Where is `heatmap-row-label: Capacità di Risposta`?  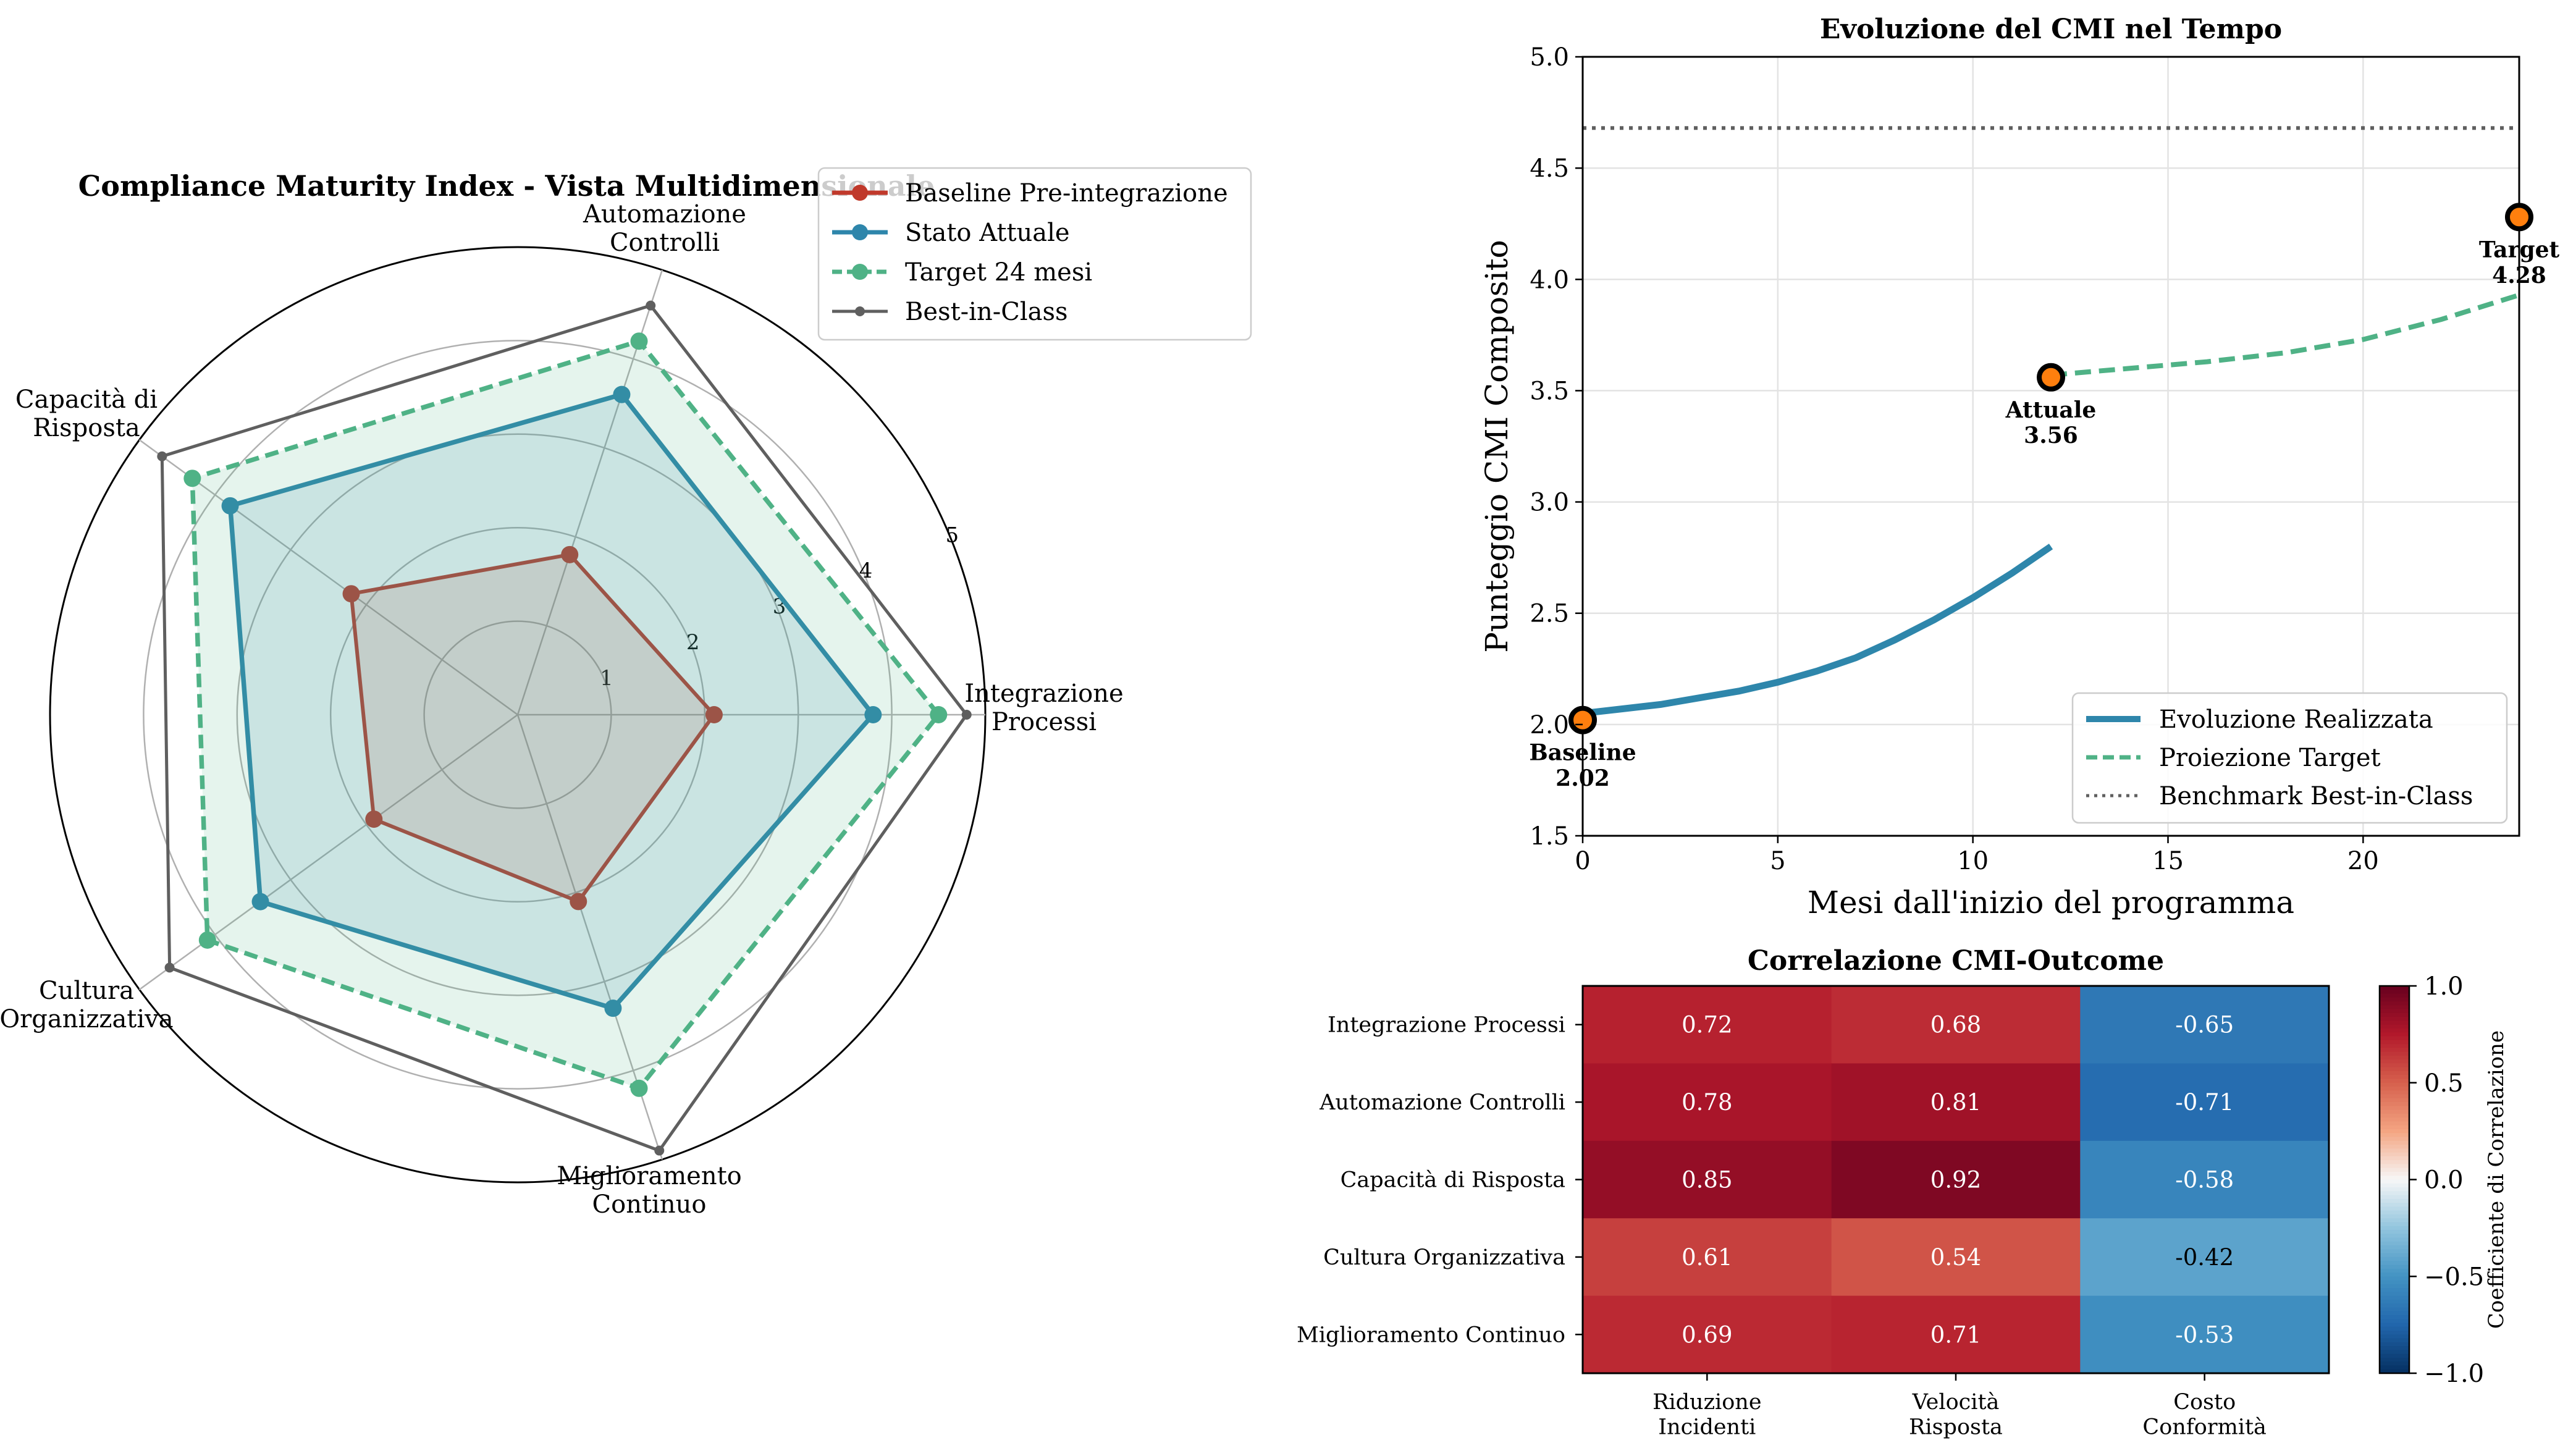
heatmap-row-label: Capacità di Risposta is located at coordinates (1453, 1180).